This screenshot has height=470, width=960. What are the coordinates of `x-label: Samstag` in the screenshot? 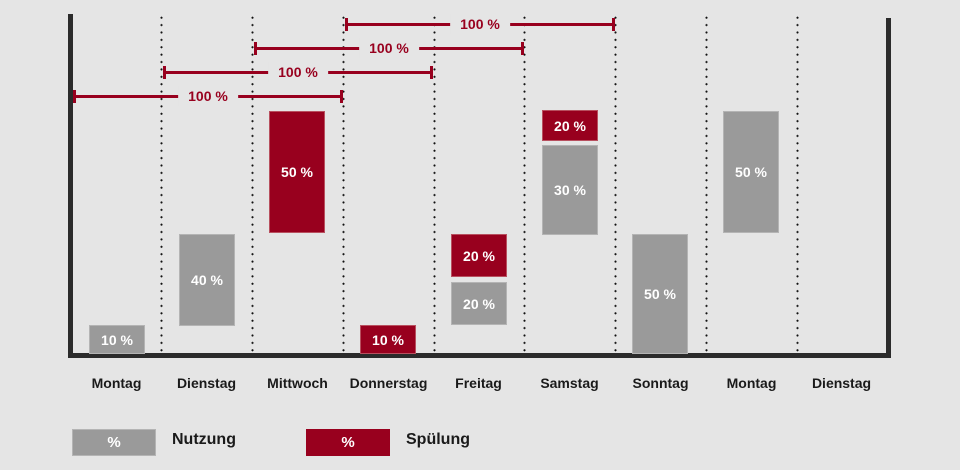 It's located at (569, 383).